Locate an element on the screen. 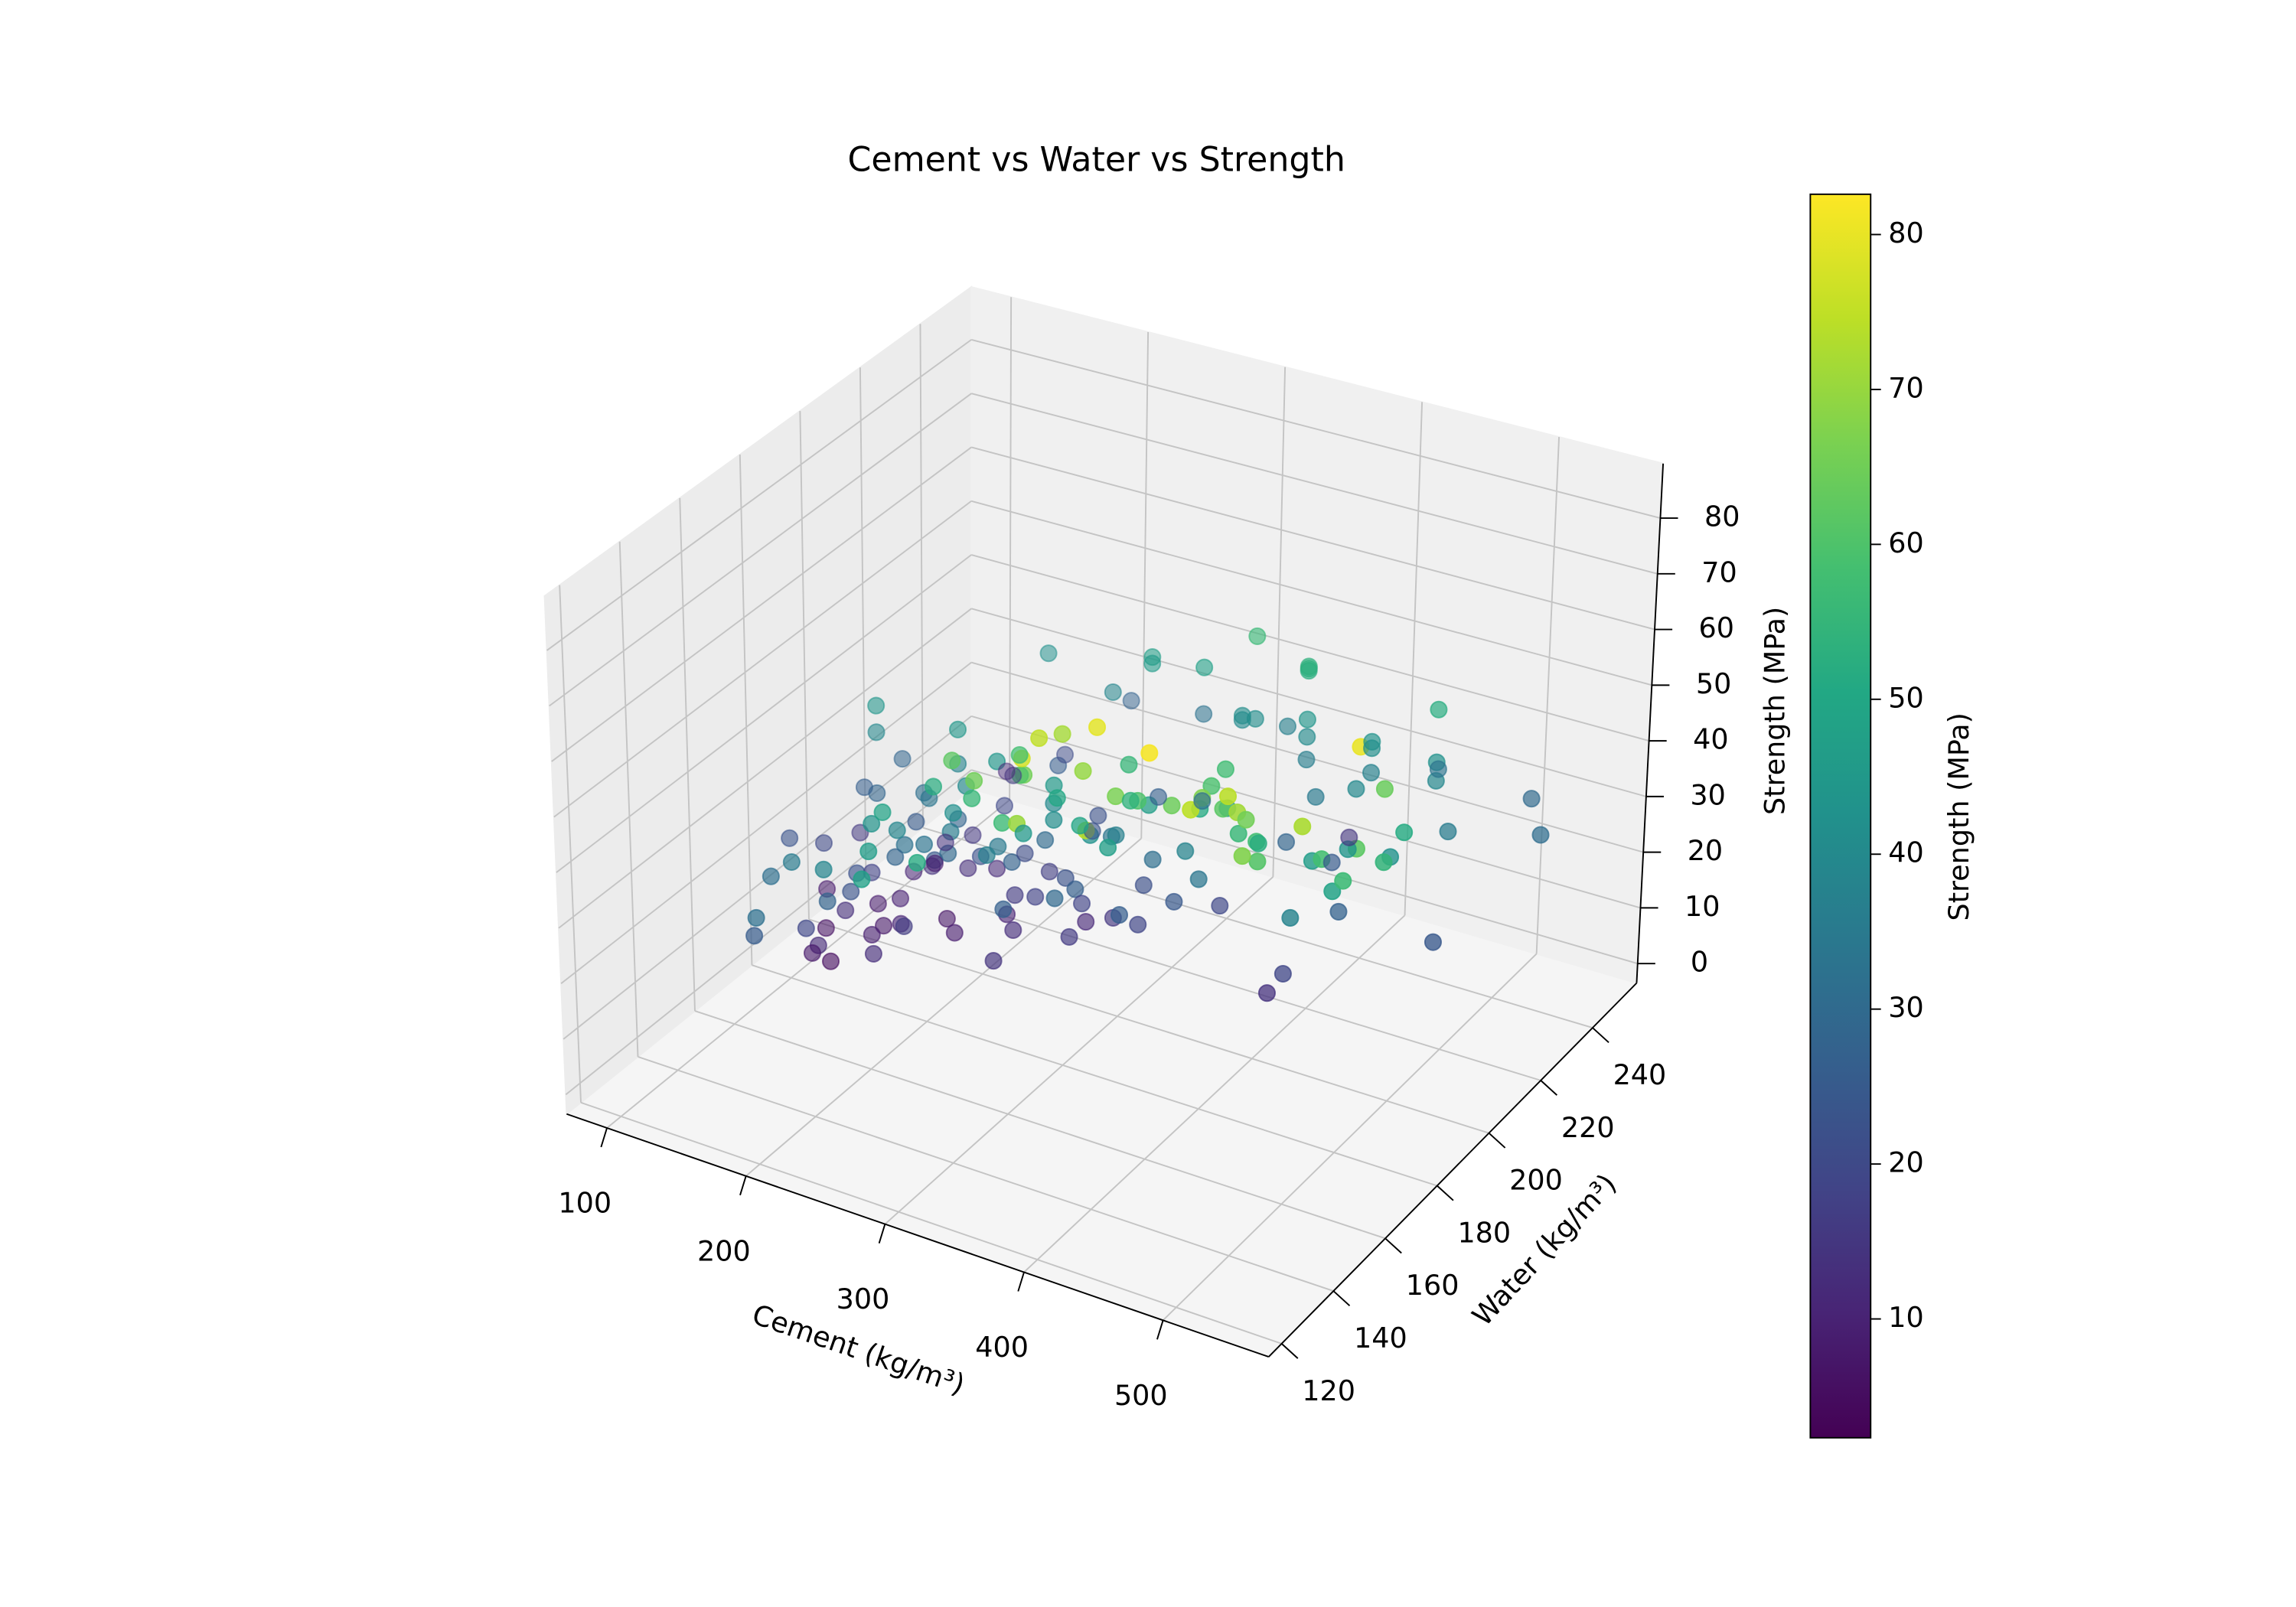  x-tick-label: 400 is located at coordinates (1002, 1347).